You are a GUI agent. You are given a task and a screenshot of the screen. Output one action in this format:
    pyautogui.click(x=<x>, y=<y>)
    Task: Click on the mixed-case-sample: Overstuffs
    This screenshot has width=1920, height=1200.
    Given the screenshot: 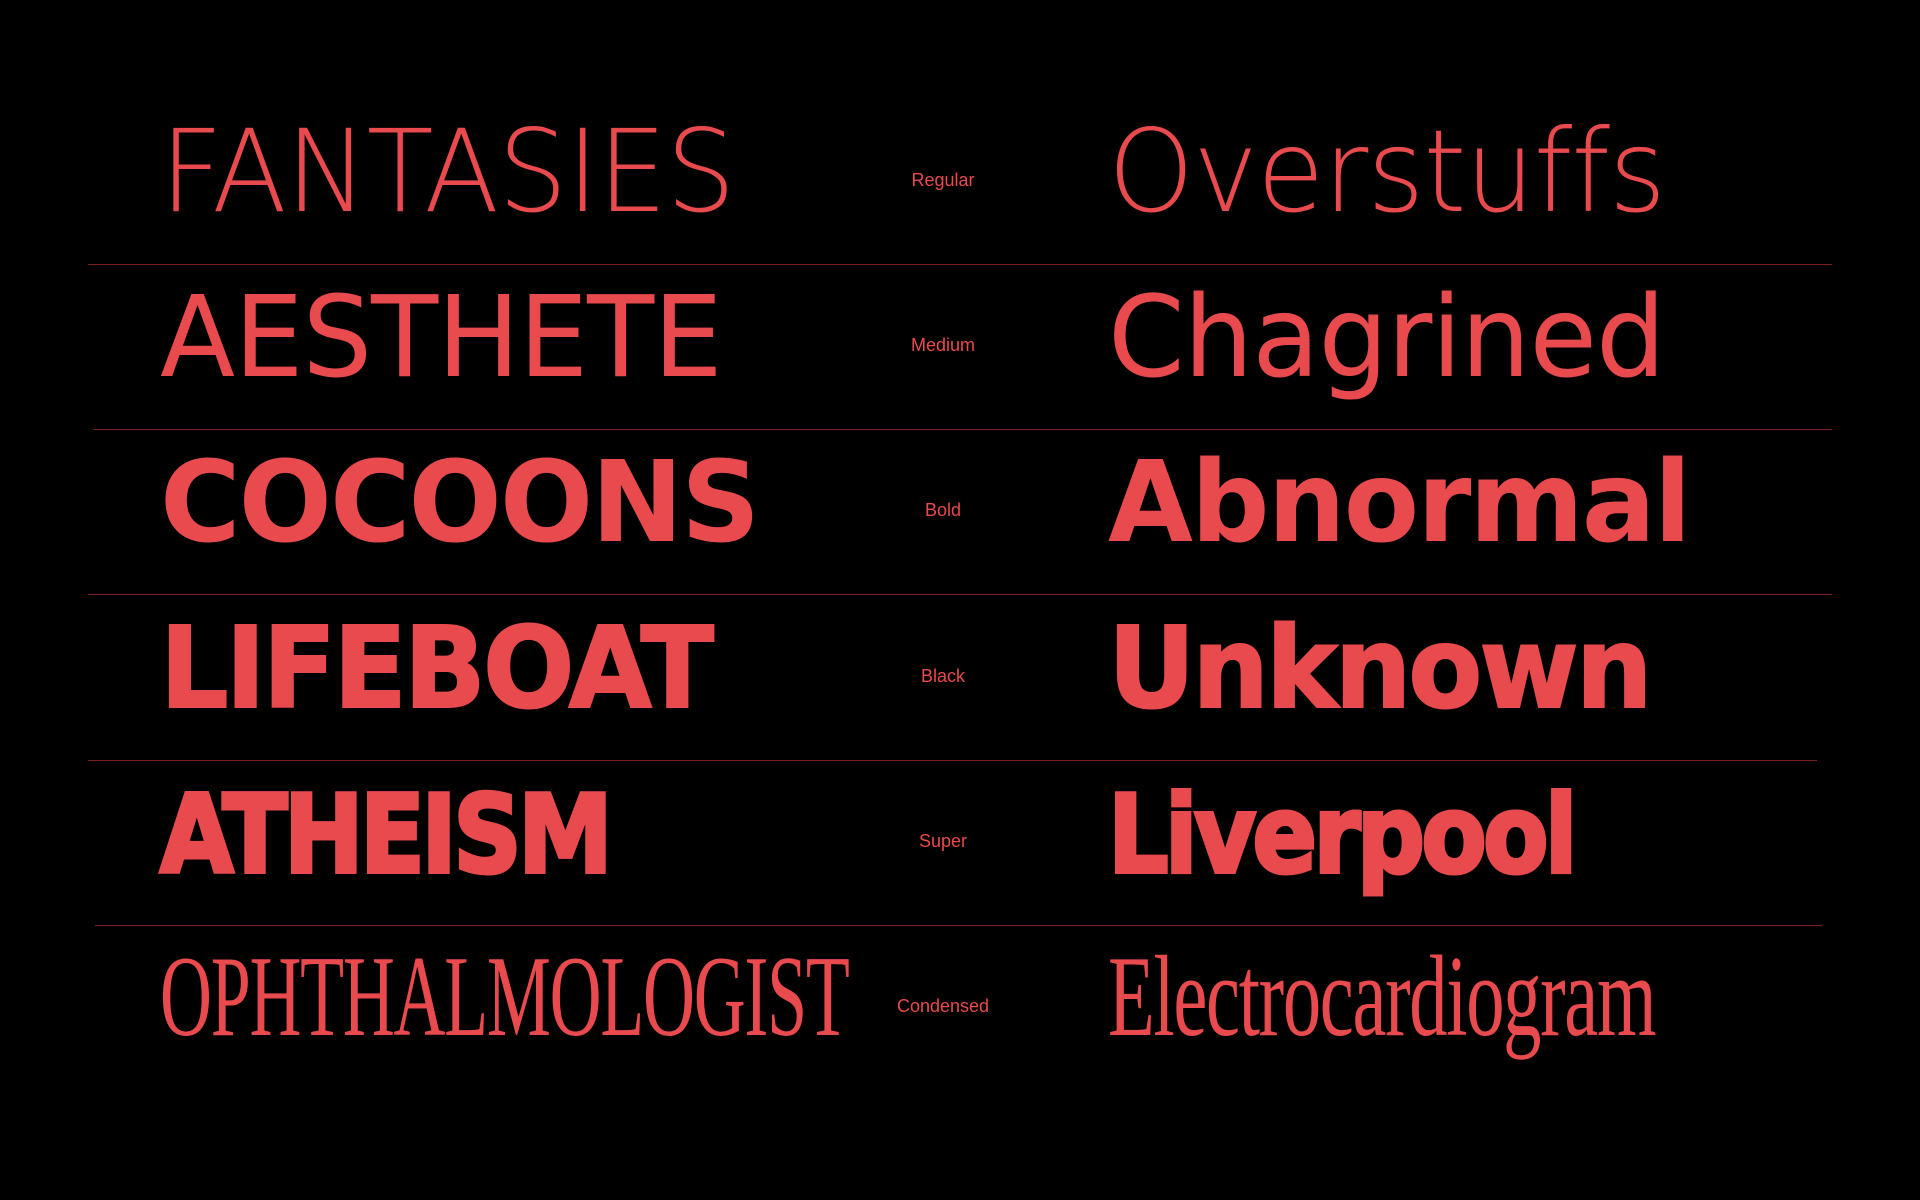 What is the action you would take?
    pyautogui.click(x=1387, y=171)
    